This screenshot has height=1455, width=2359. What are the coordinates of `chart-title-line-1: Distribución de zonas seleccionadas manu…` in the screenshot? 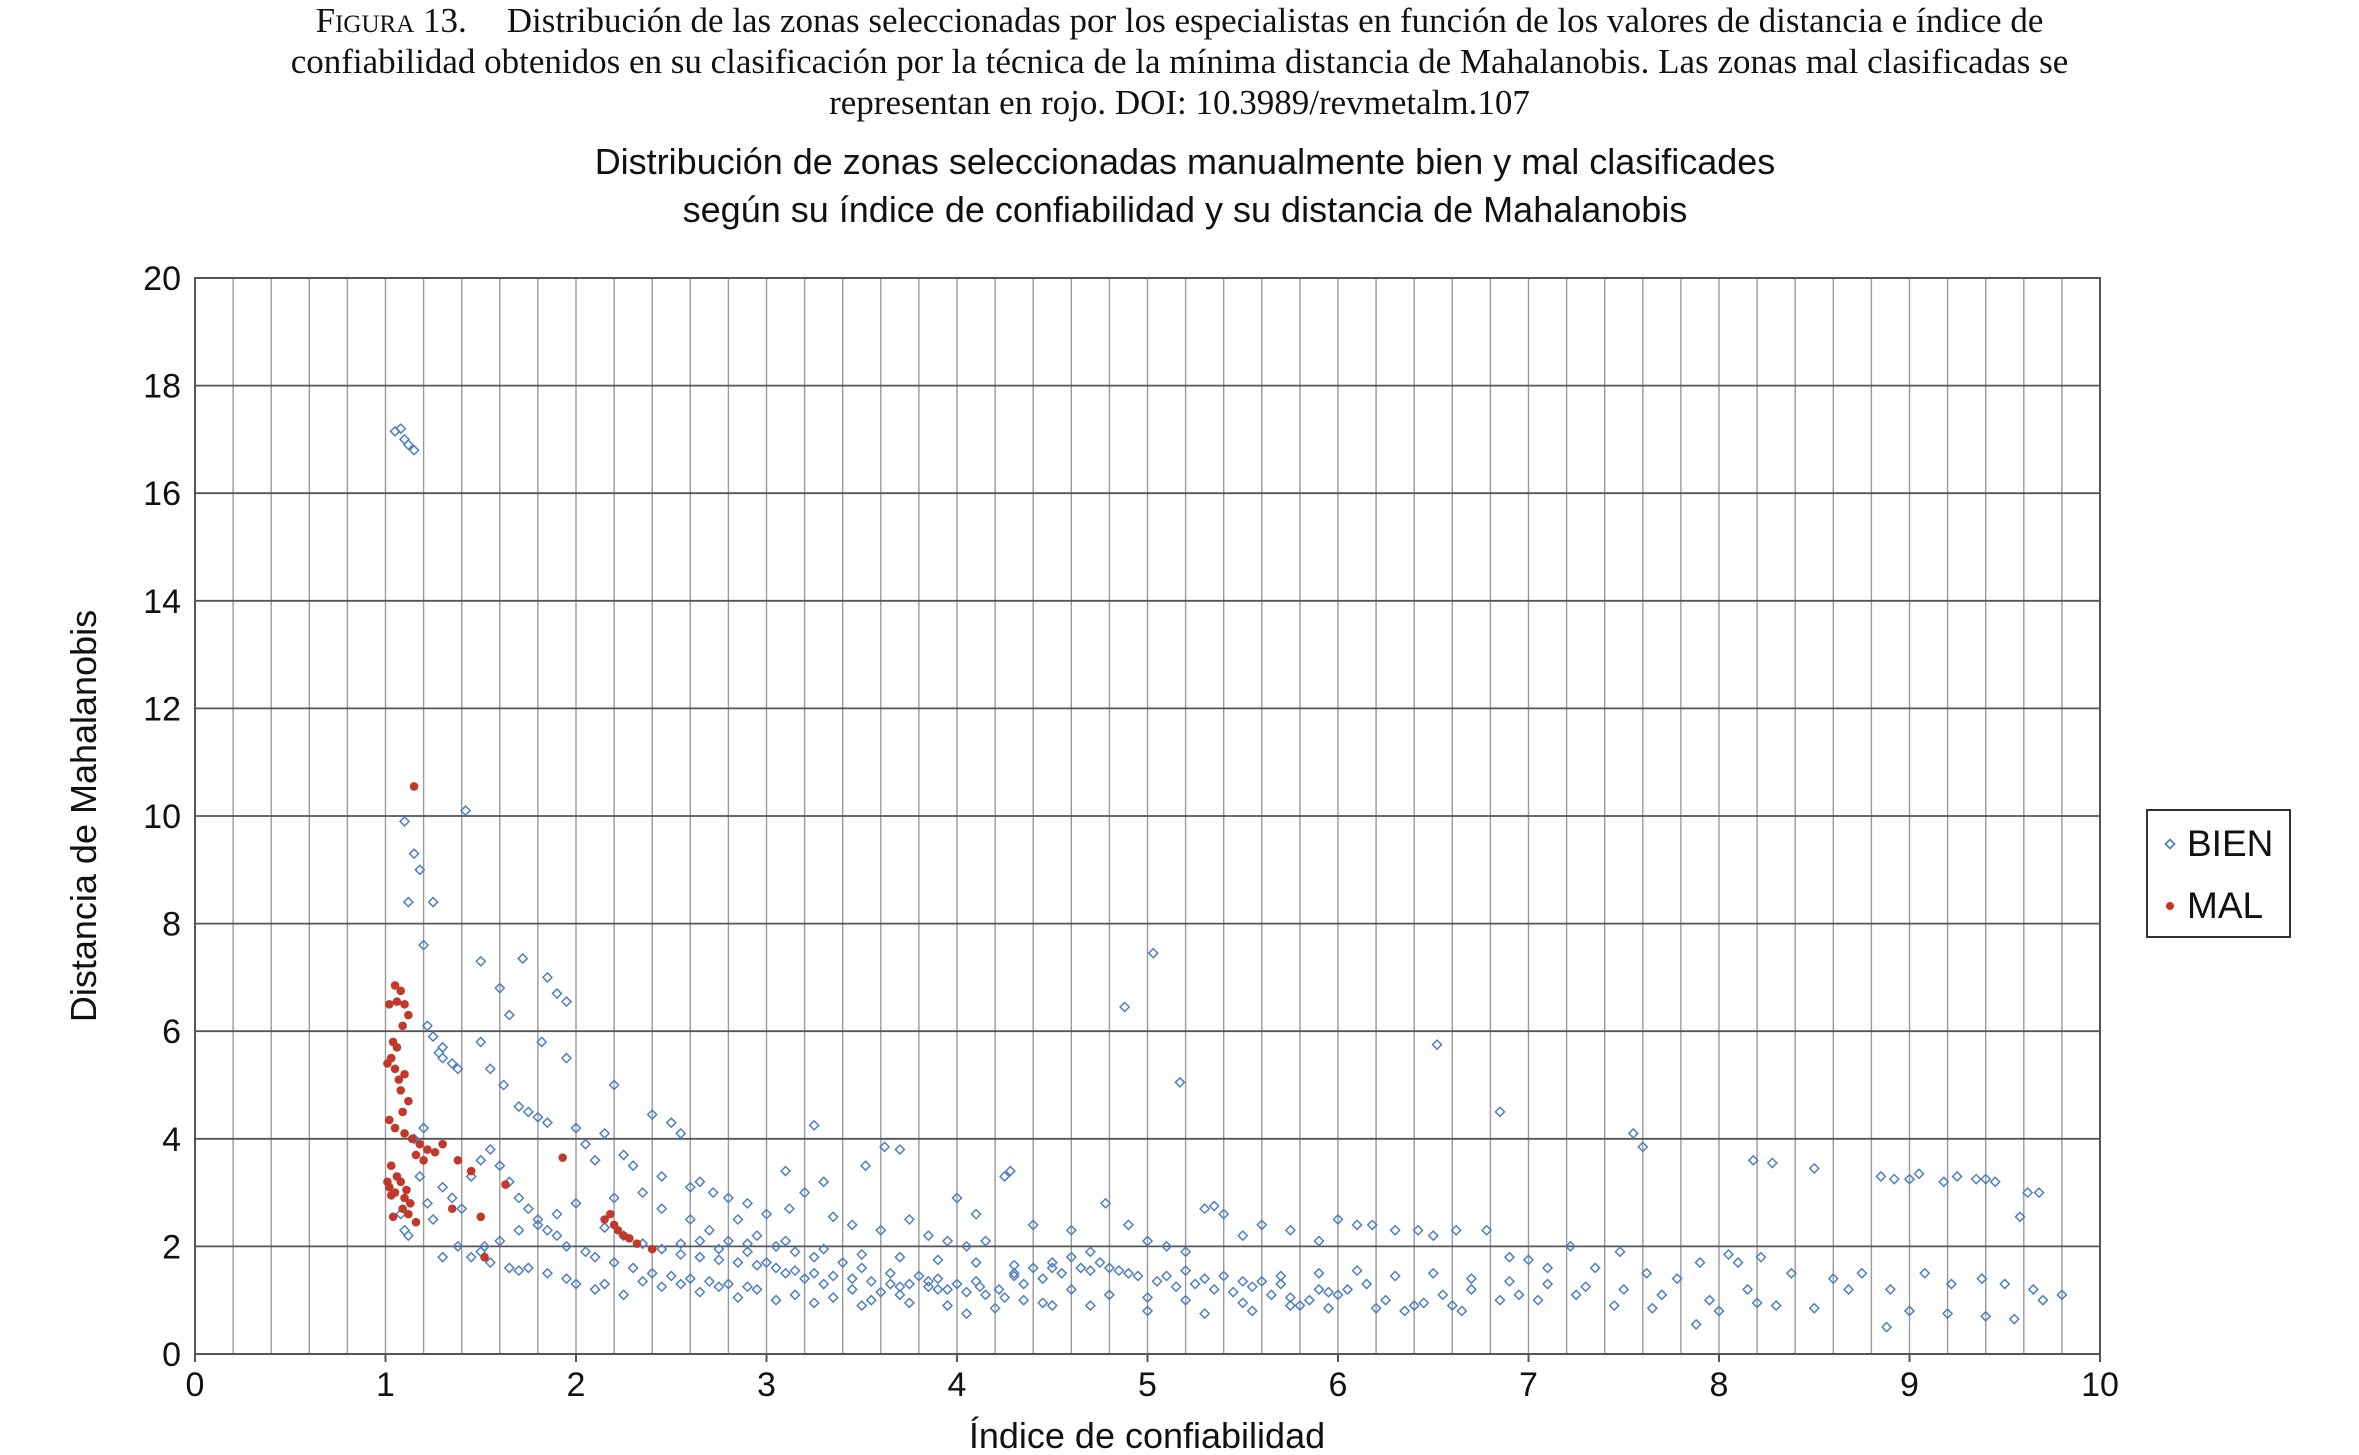 It's located at (1185, 161).